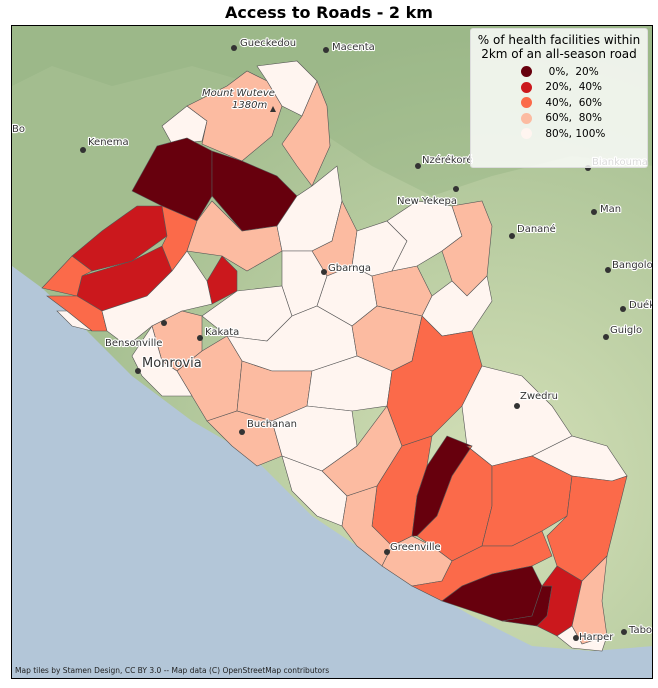  I want to click on legend-label: 20%, 40%, so click(572, 87).